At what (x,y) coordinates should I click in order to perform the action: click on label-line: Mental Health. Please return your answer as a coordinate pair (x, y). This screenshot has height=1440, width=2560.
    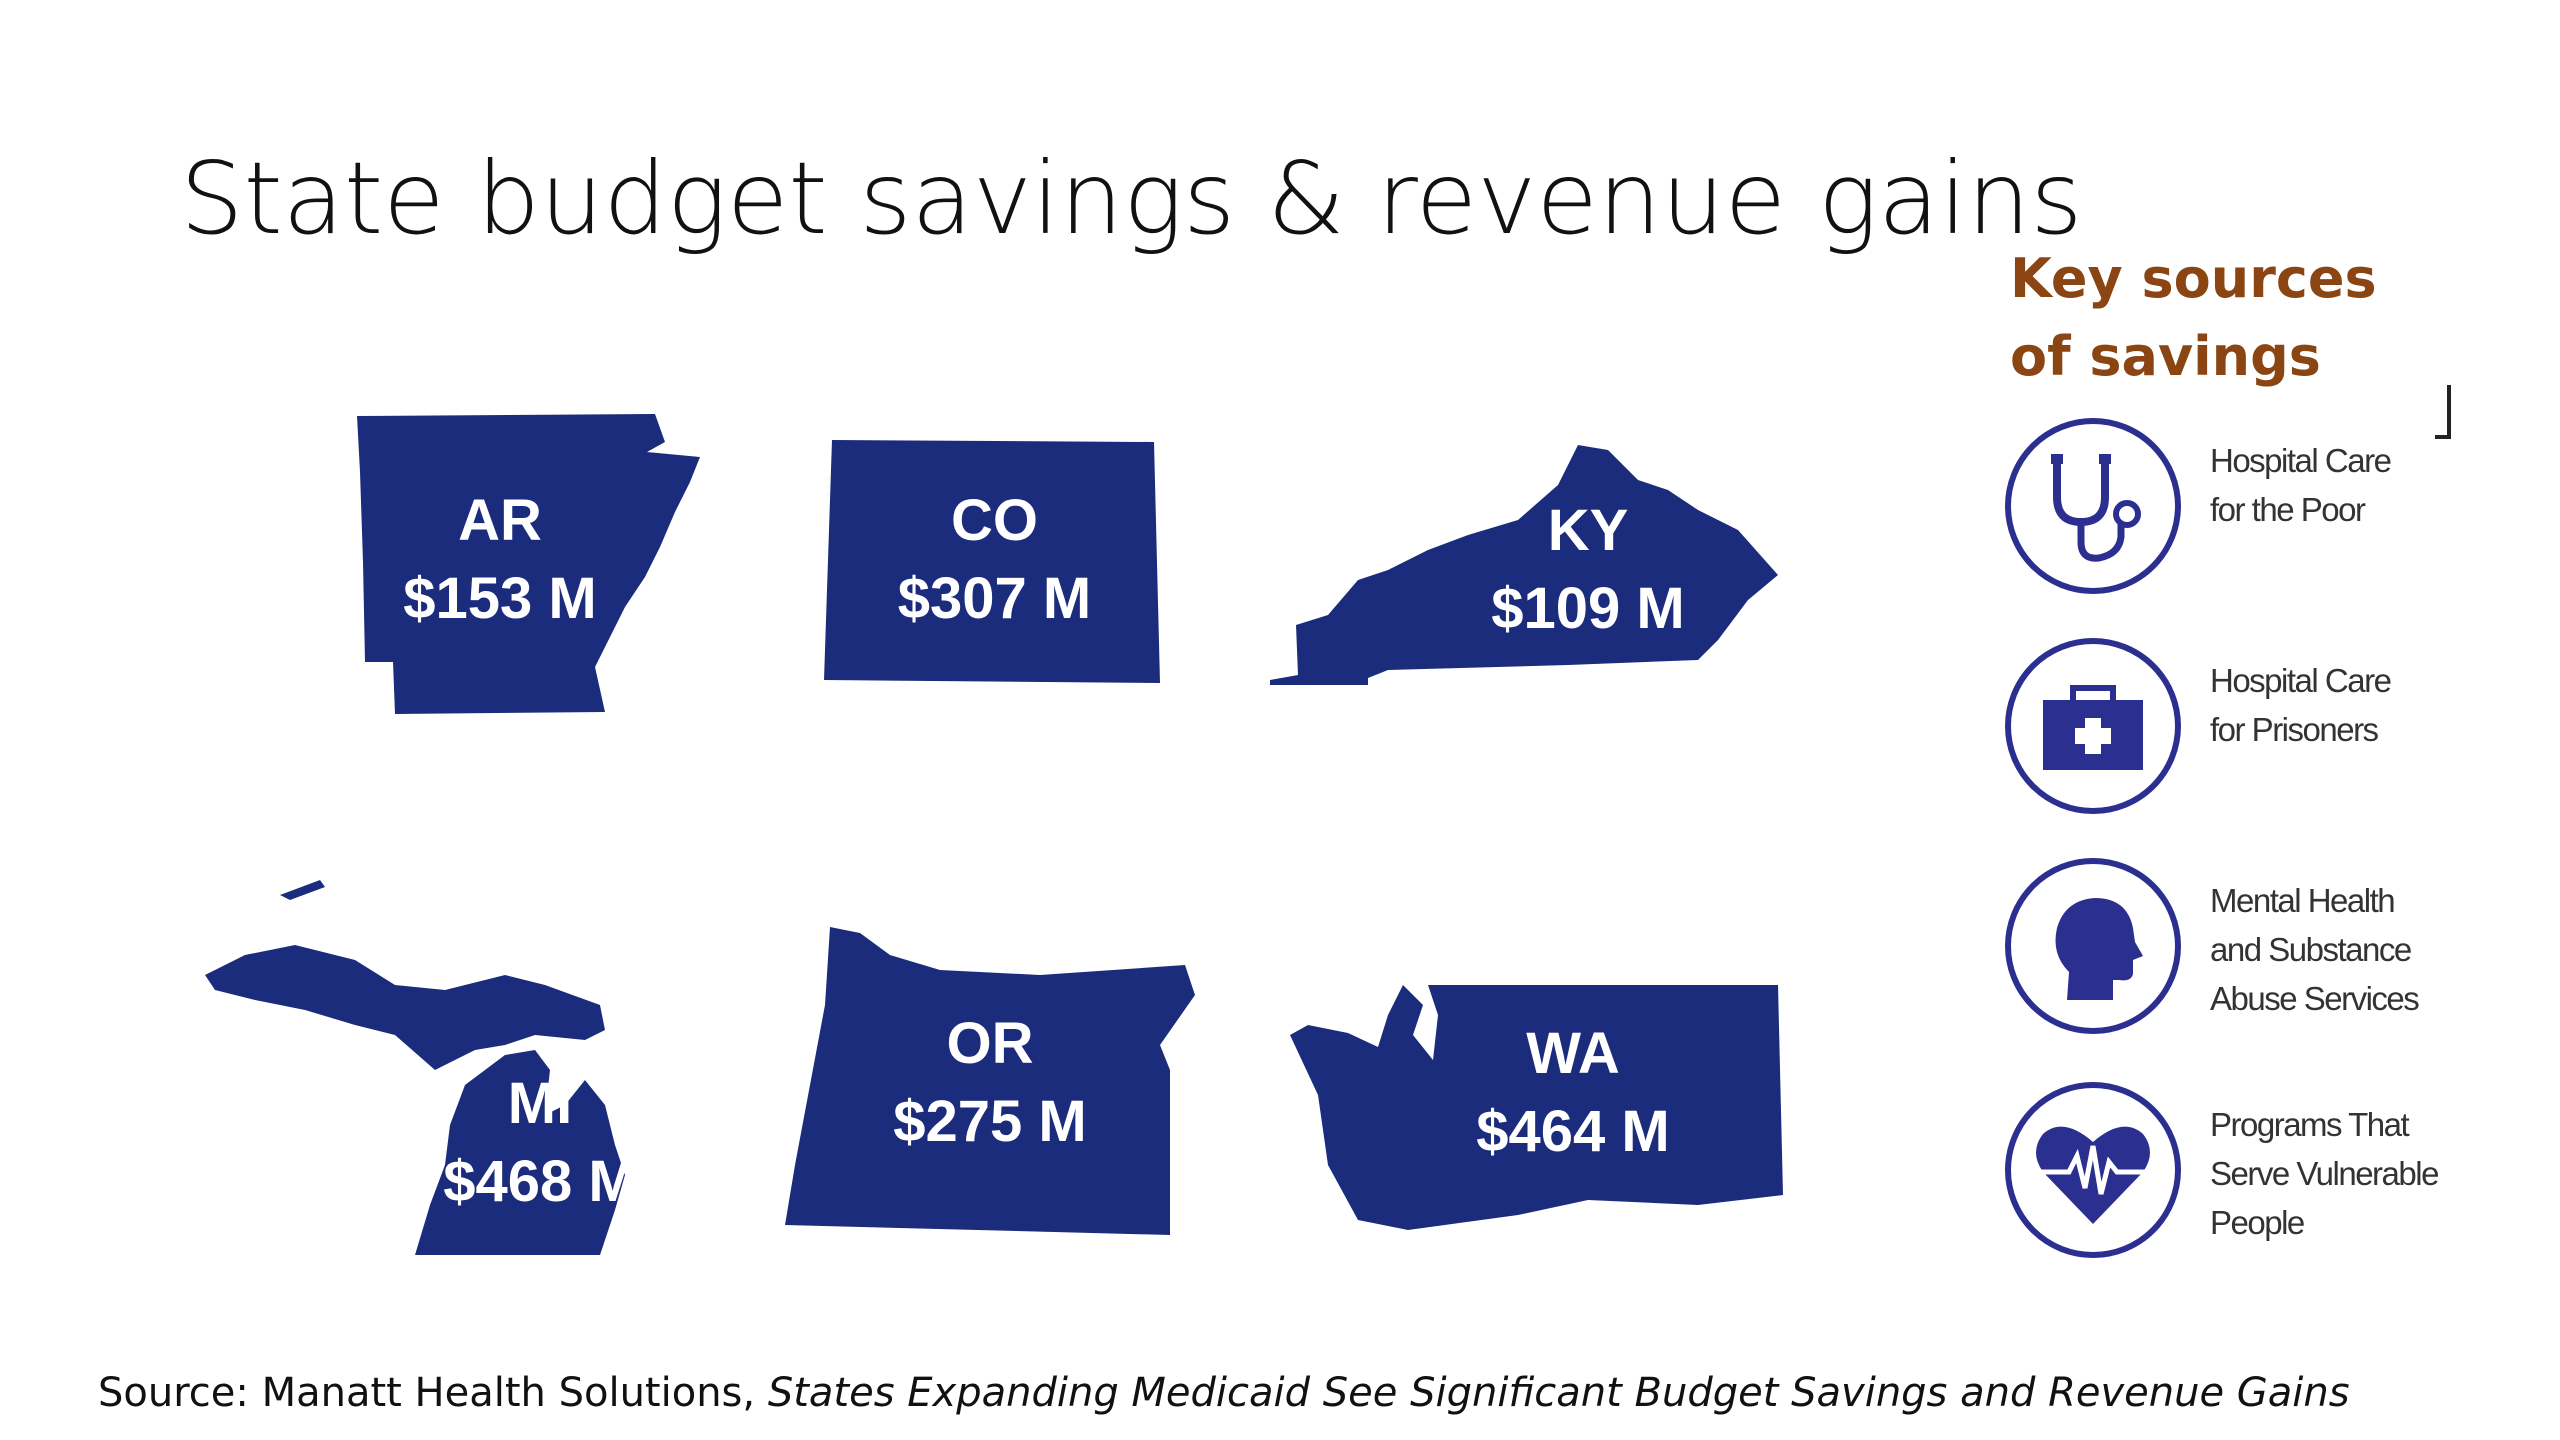
    Looking at the image, I should click on (2303, 900).